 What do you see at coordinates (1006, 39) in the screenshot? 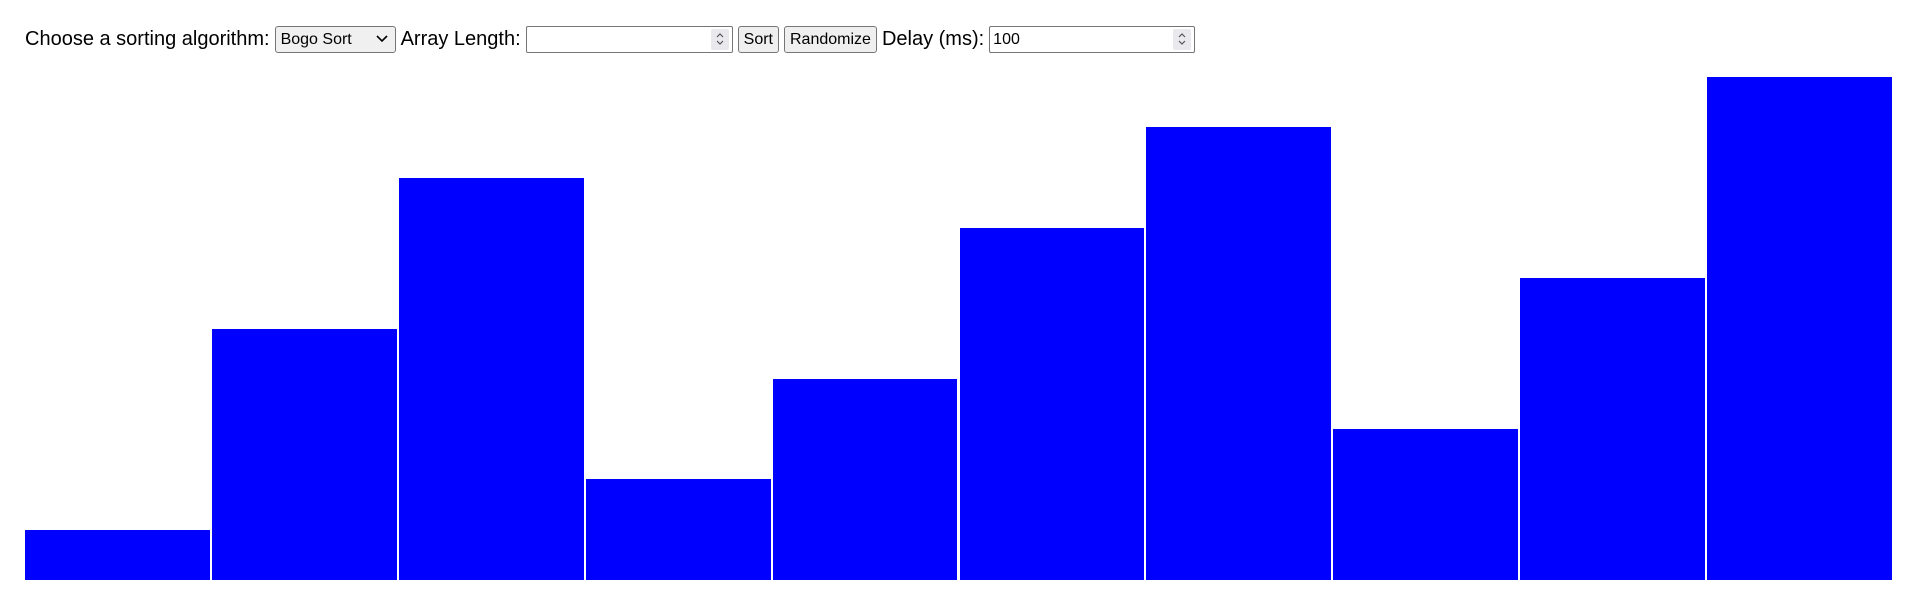
I see `delay-value: 100` at bounding box center [1006, 39].